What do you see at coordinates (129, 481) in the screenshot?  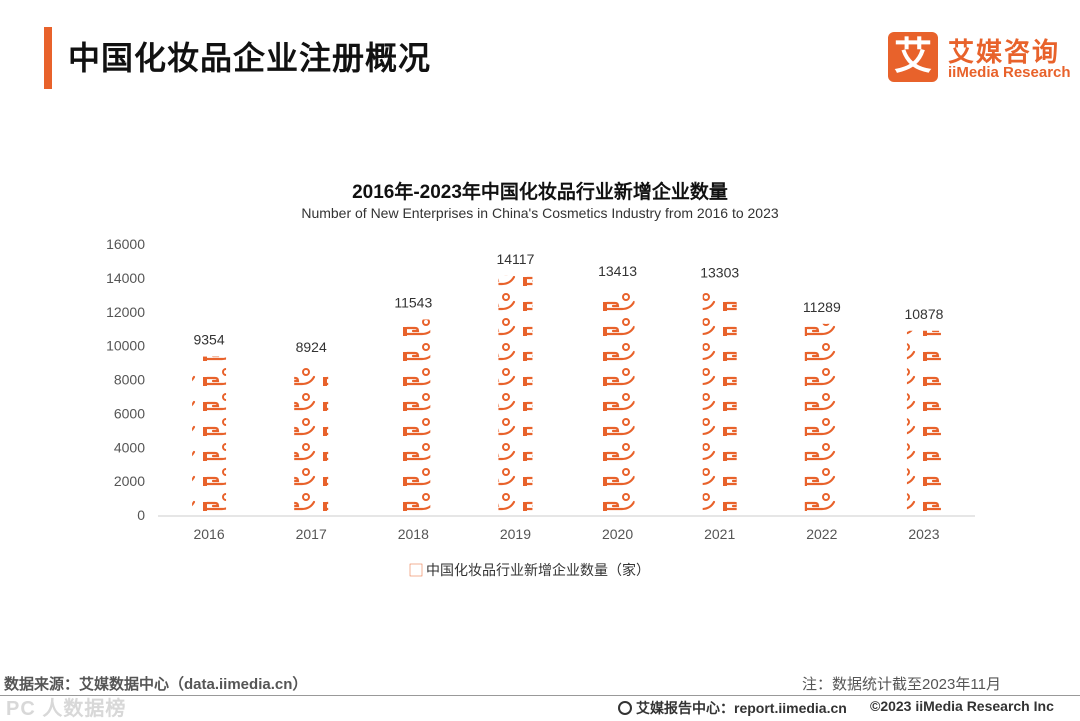 I see `y-tick-label: 2000` at bounding box center [129, 481].